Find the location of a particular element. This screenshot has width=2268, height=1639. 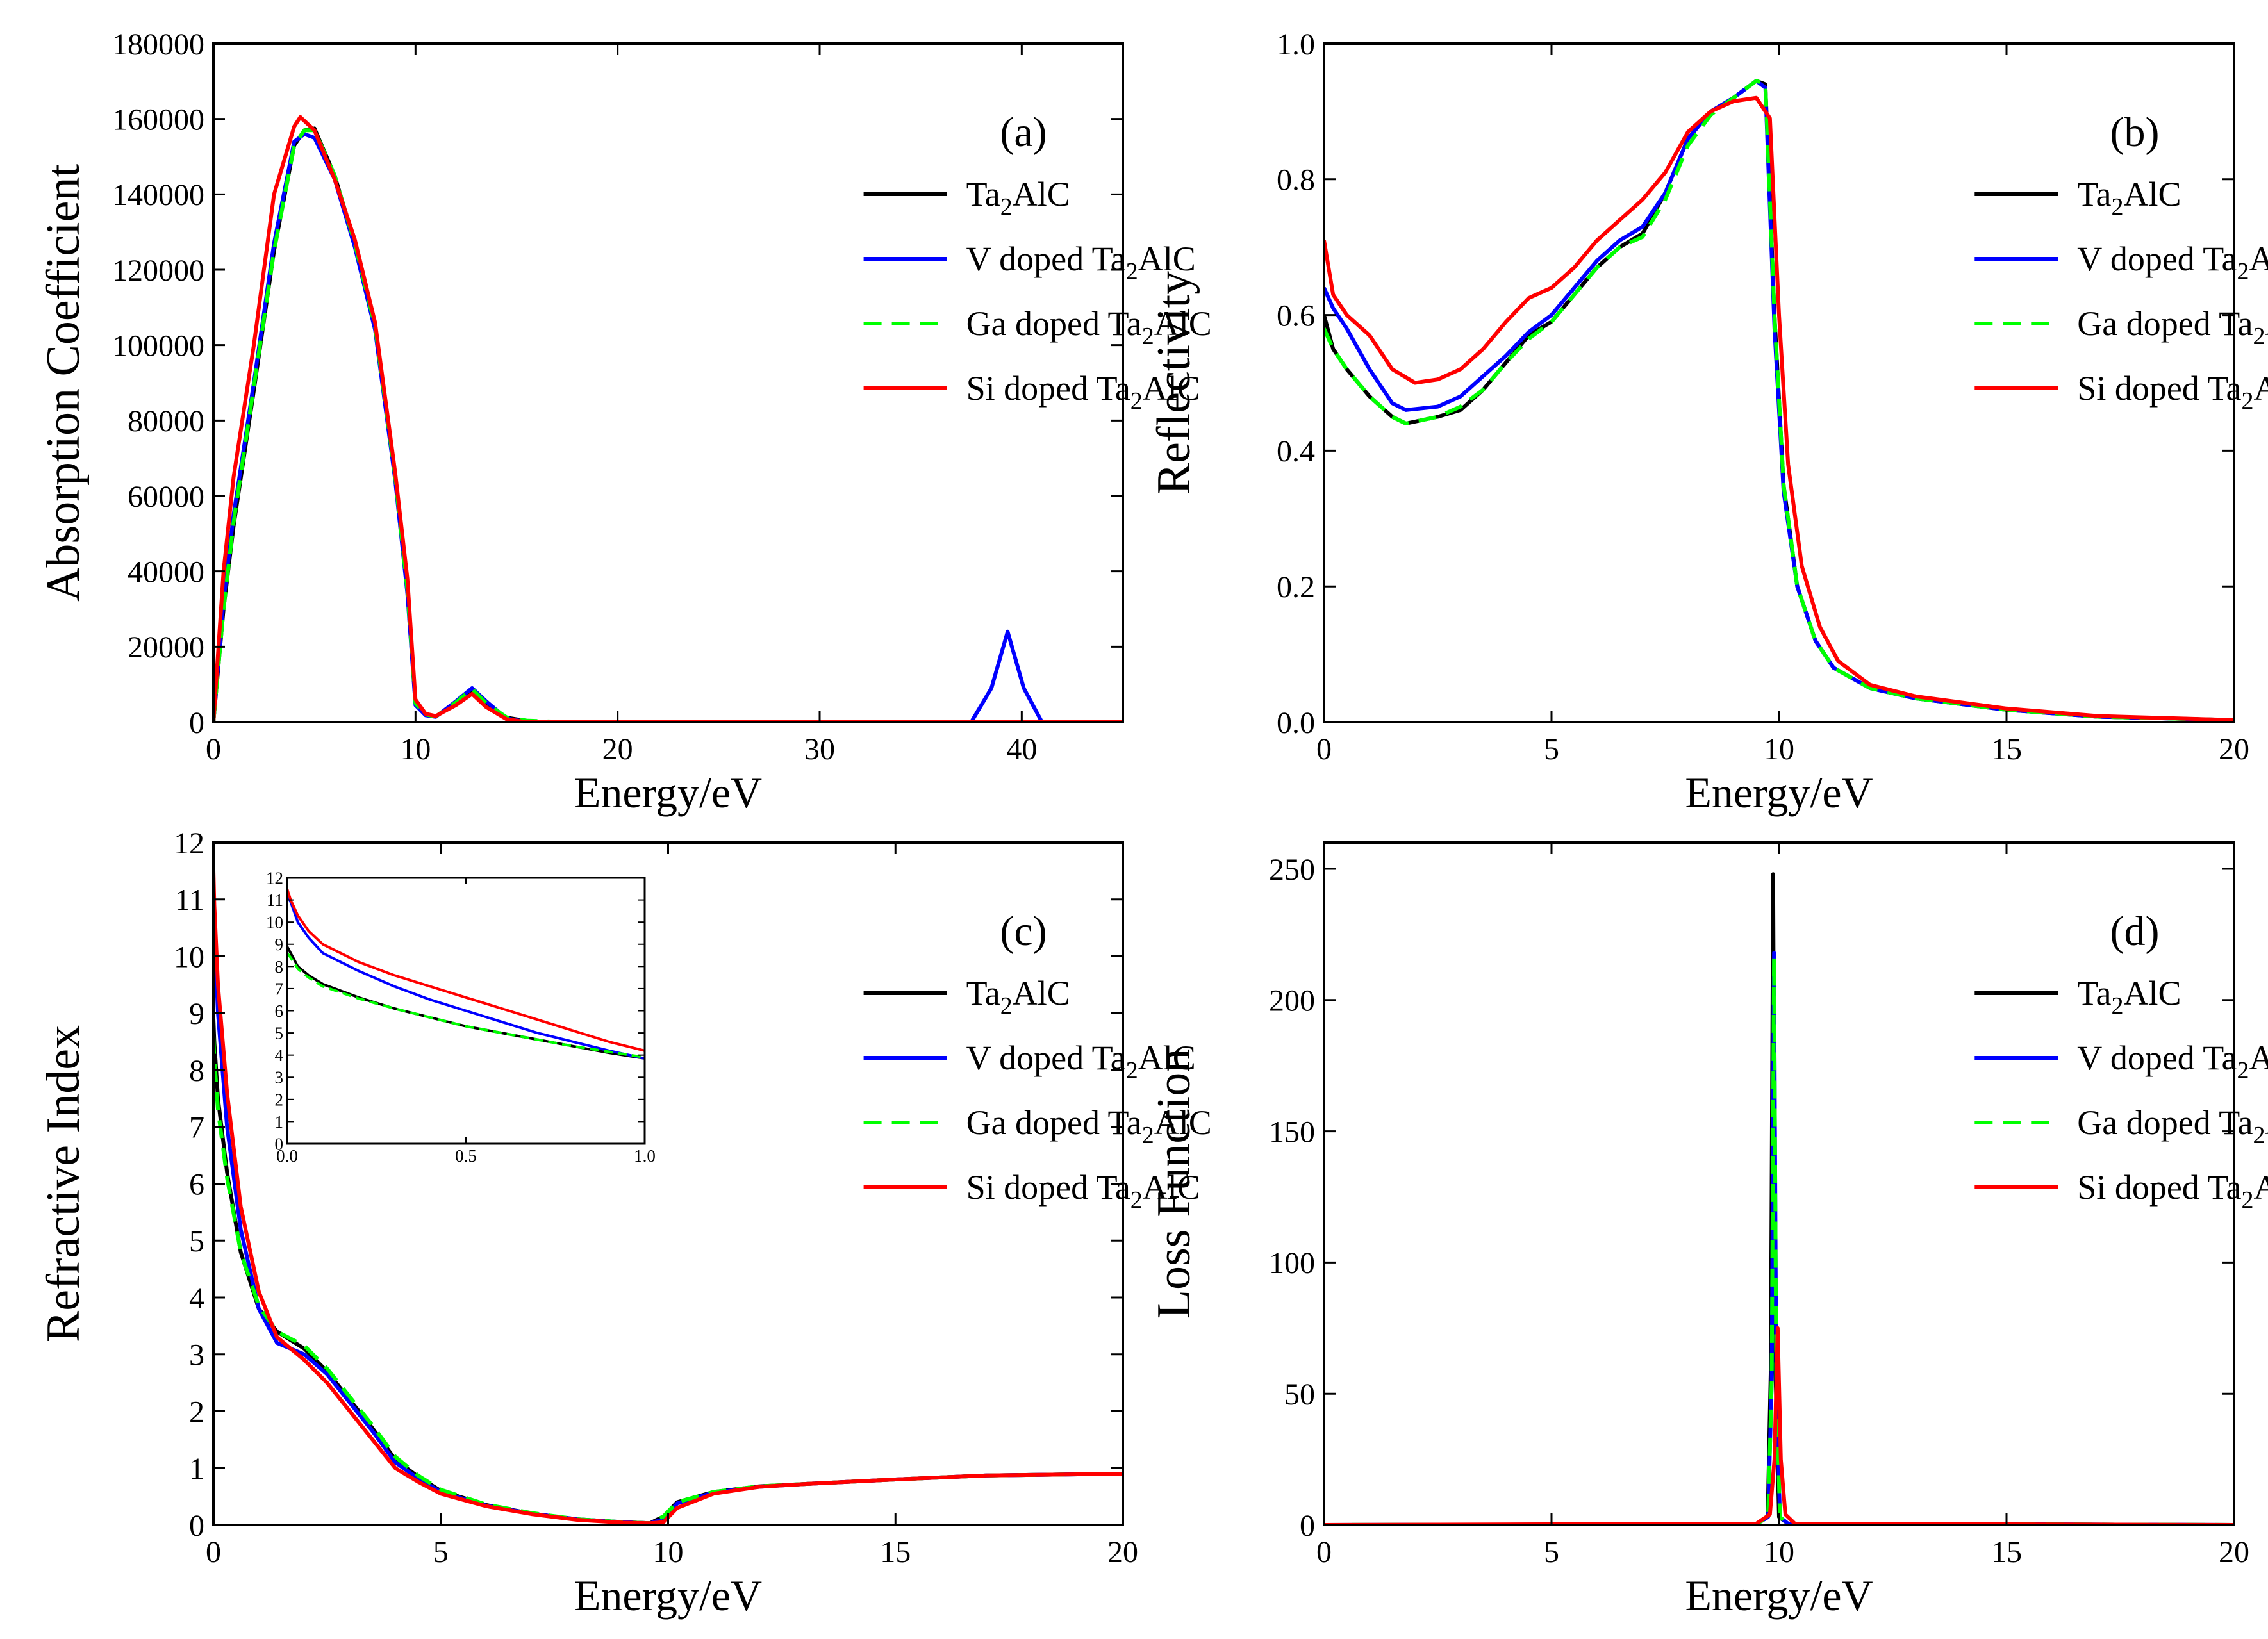

y-tick-label: 5 is located at coordinates (279, 1033).